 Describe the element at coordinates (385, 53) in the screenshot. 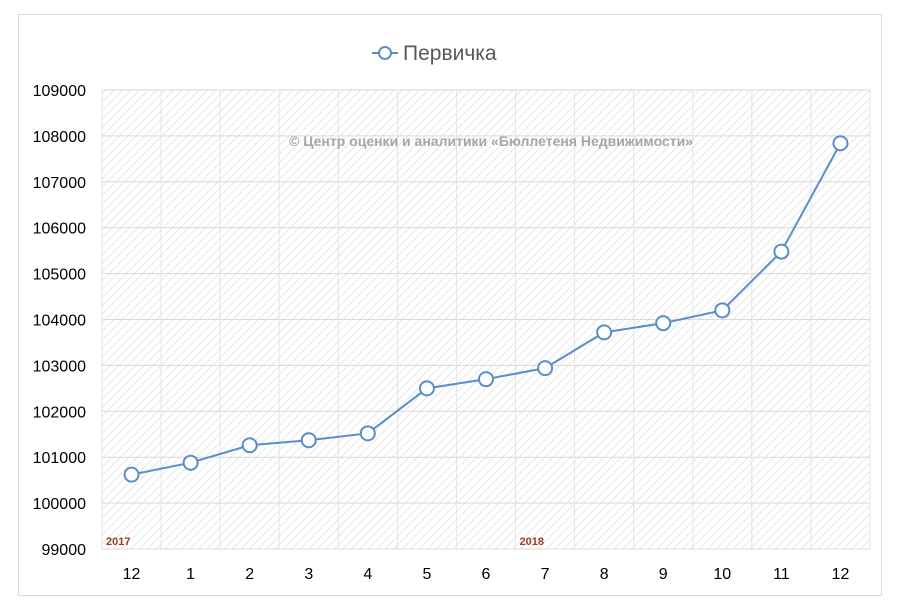

I see `legend-marker-swatch` at that location.